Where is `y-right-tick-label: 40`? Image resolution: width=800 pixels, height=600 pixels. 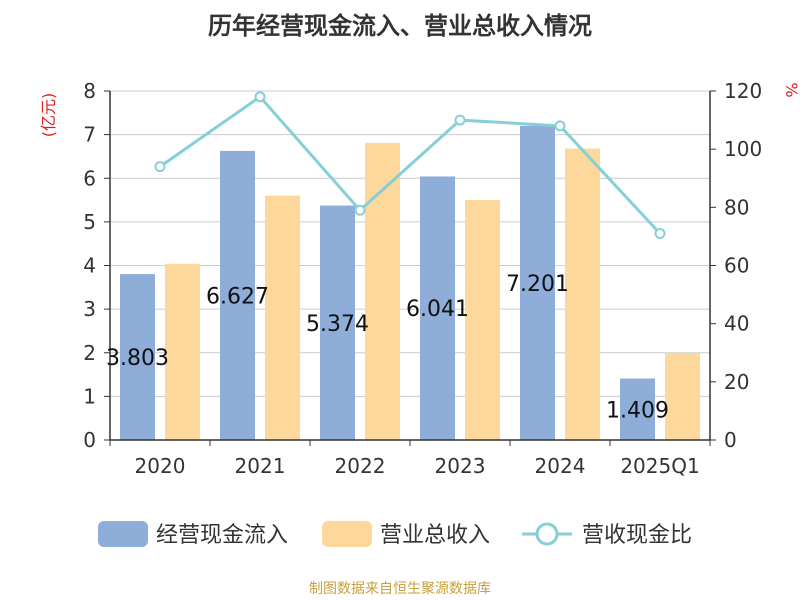 y-right-tick-label: 40 is located at coordinates (736, 324).